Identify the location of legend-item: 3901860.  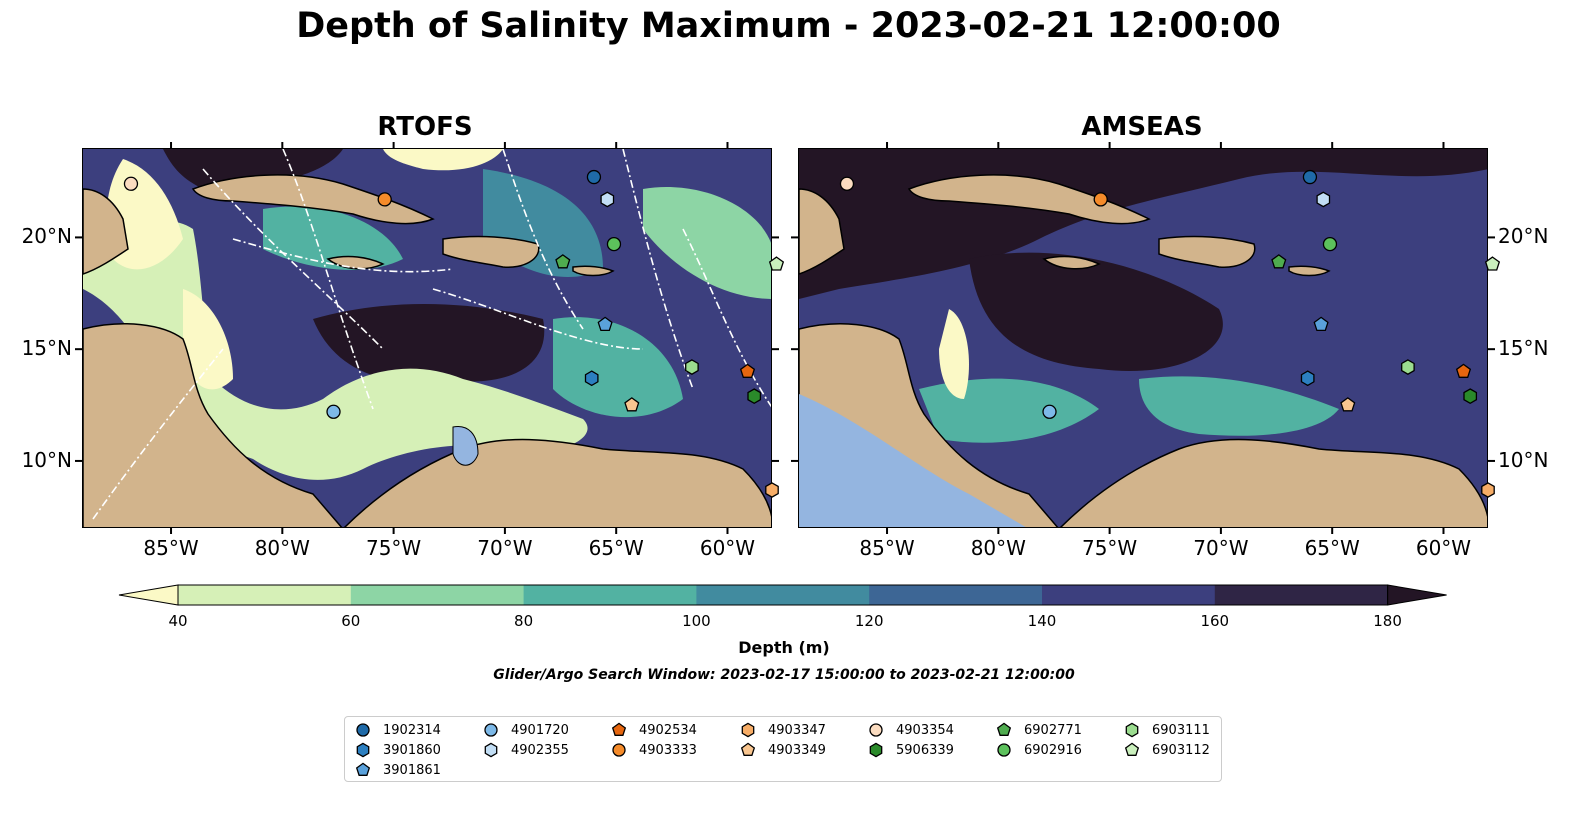
(398, 750).